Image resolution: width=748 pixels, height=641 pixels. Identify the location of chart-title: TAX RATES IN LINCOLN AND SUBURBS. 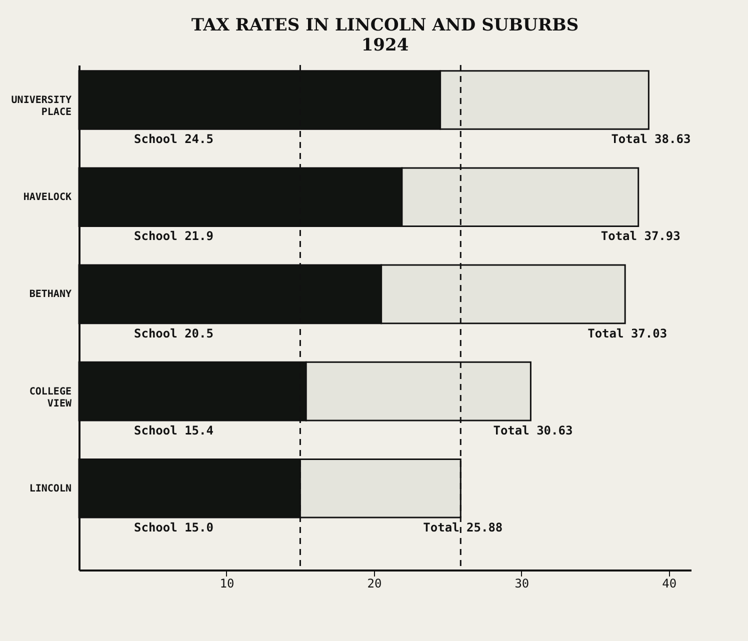
(385, 25).